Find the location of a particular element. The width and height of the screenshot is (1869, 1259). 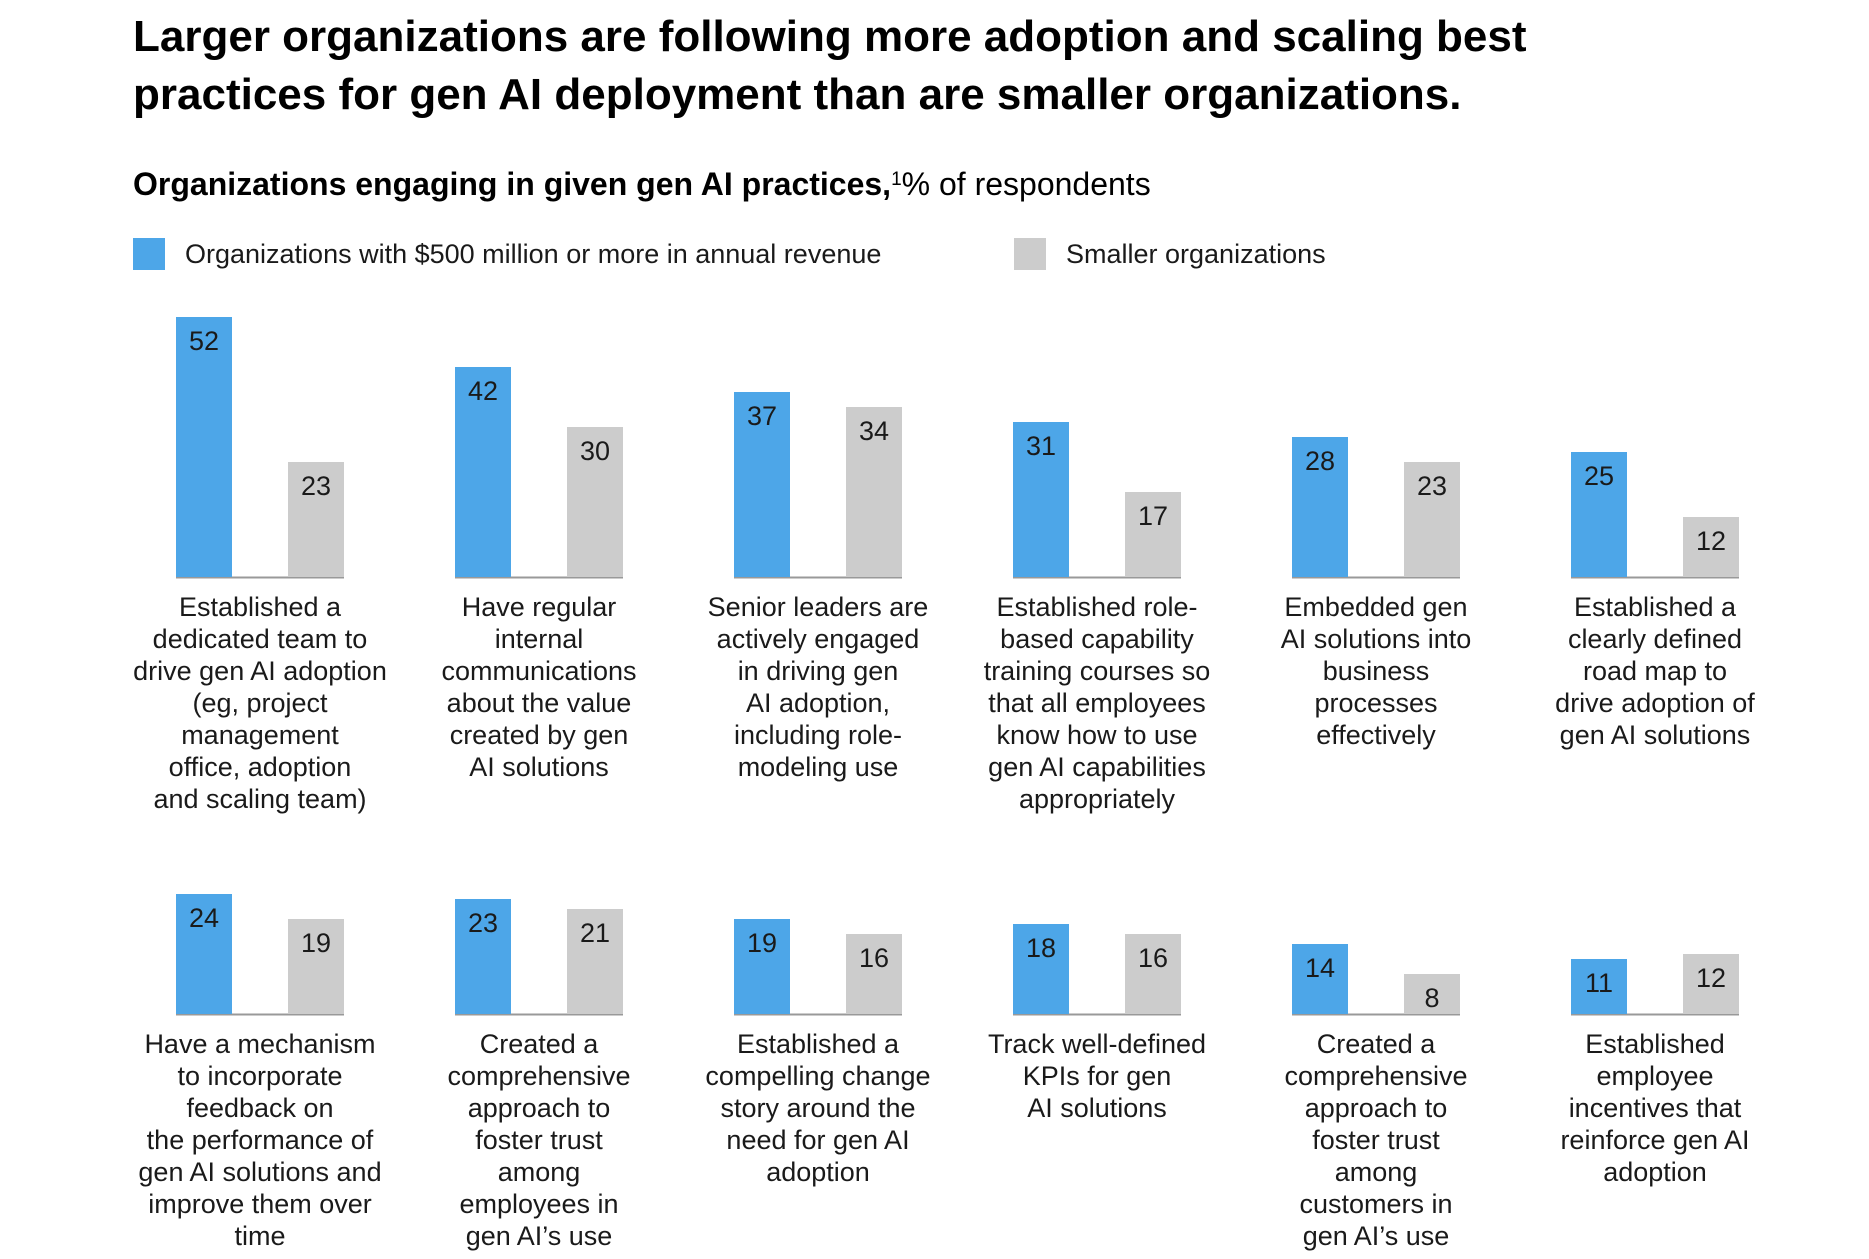

category-label-line: gen AI capabilities is located at coordinates (1097, 767).